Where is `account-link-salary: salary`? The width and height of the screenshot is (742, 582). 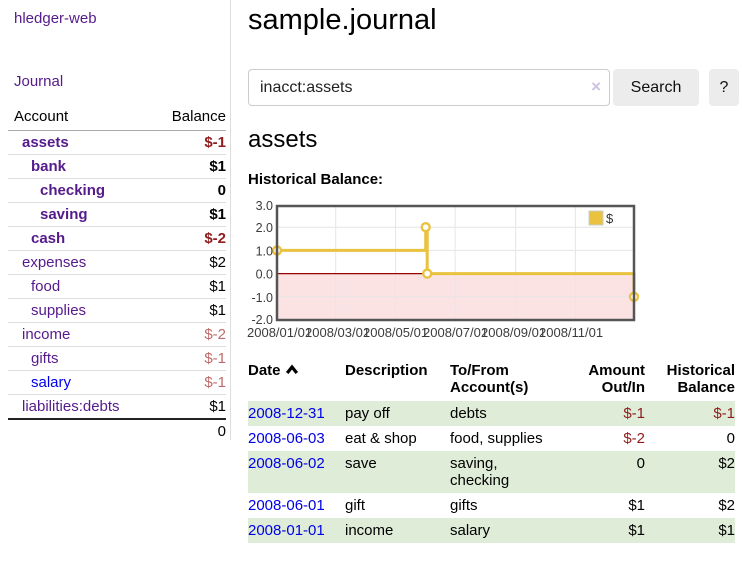
account-link-salary: salary is located at coordinates (51, 382).